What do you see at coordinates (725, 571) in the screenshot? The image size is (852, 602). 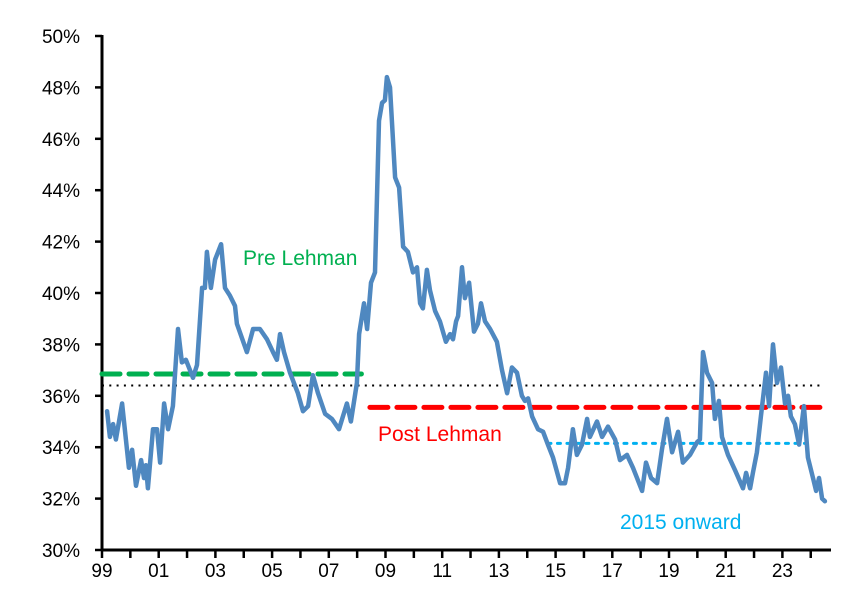 I see `x-tick-label: 21` at bounding box center [725, 571].